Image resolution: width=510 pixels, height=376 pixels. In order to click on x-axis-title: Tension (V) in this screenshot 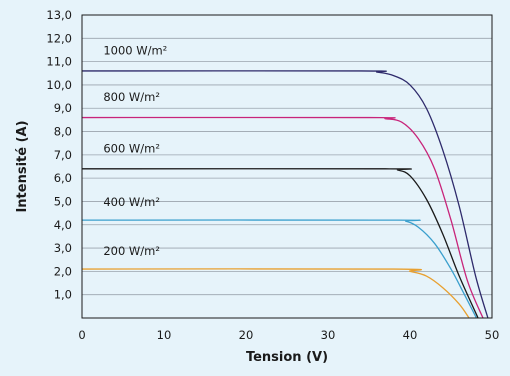, I will do `click(287, 357)`.